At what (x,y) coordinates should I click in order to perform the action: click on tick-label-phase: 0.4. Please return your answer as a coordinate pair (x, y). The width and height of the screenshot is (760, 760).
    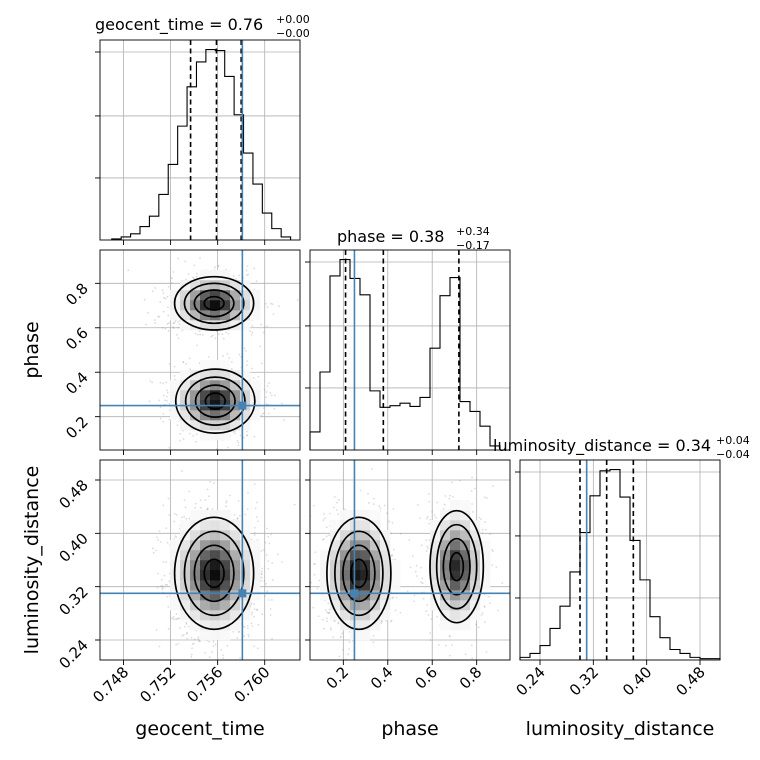
    Looking at the image, I should click on (382, 678).